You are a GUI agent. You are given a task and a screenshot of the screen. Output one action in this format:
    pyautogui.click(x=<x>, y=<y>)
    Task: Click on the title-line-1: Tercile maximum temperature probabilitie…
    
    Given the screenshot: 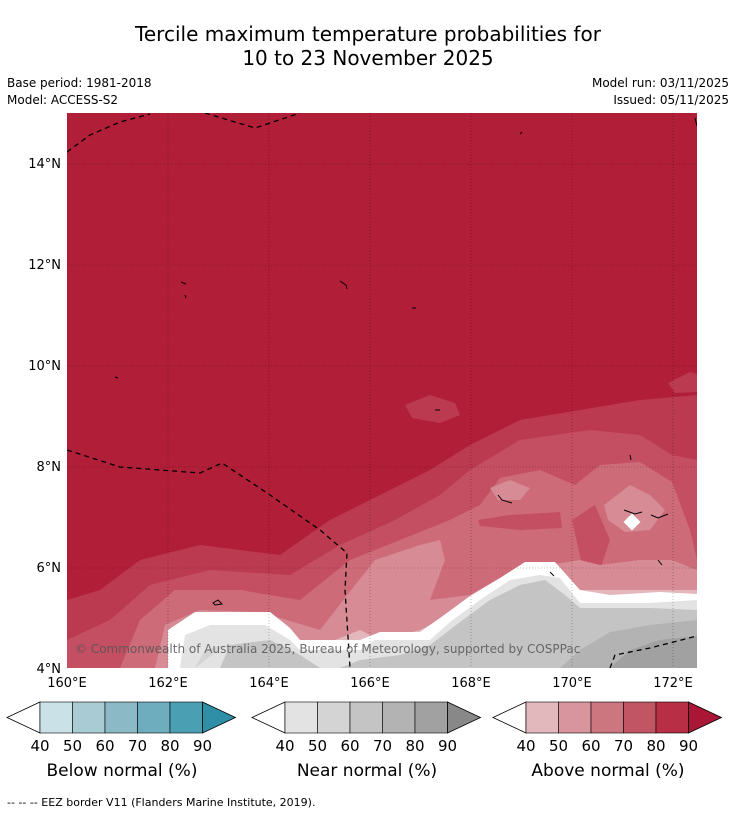 What is the action you would take?
    pyautogui.click(x=368, y=34)
    